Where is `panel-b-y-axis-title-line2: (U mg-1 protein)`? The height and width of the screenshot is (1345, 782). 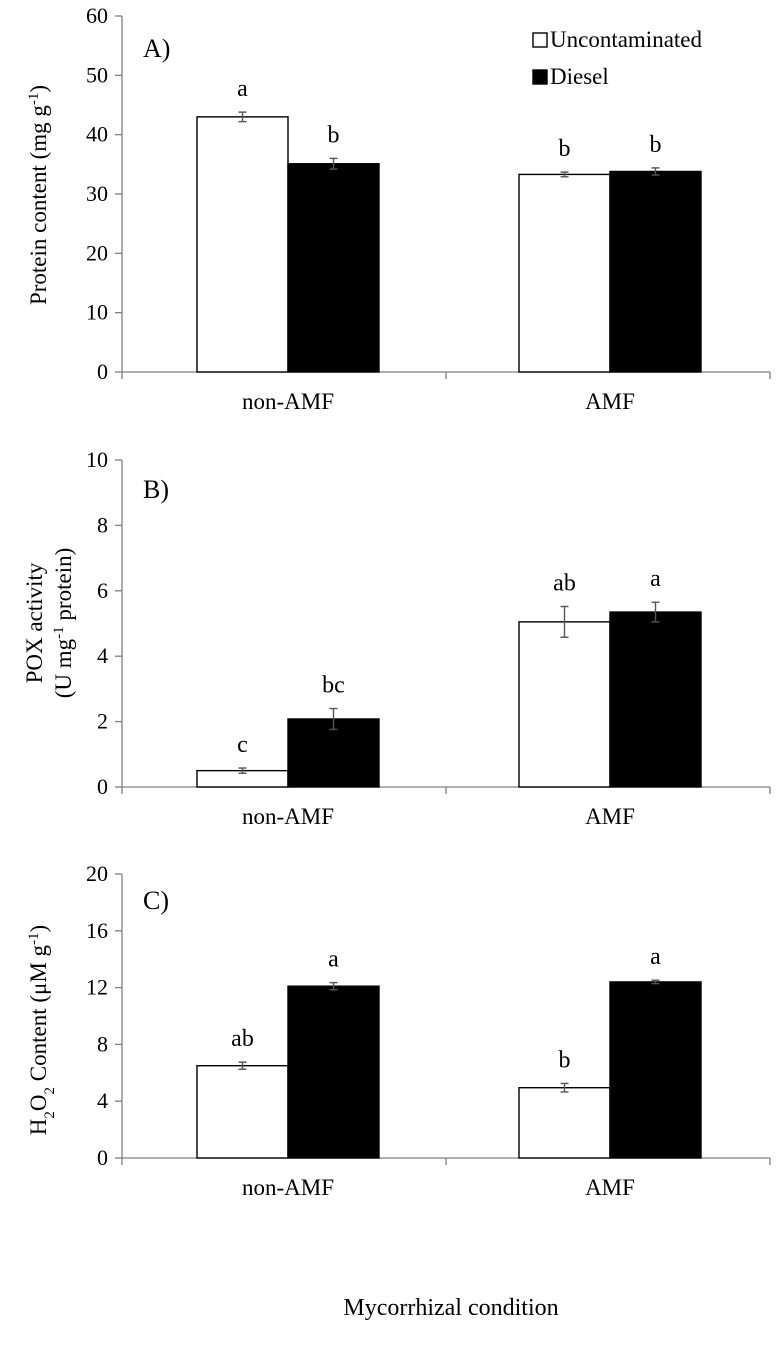 panel-b-y-axis-title-line2: (U mg-1 protein) is located at coordinates (63, 623).